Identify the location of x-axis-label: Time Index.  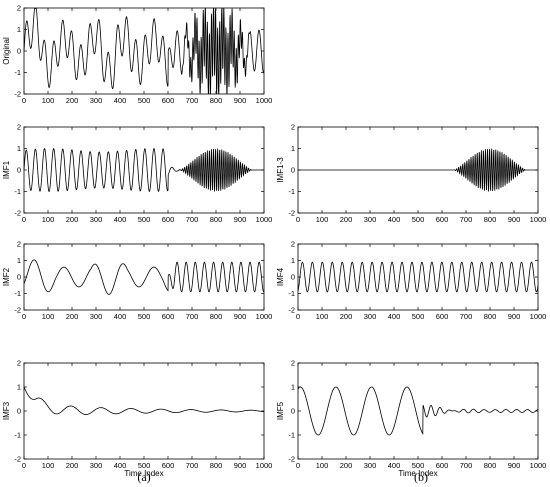
(417, 473).